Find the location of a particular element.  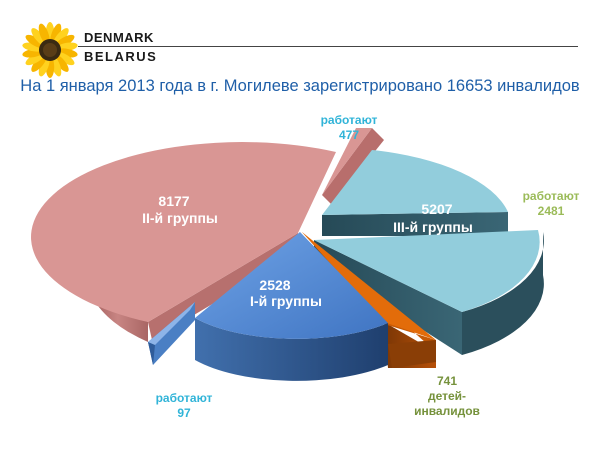

logo-text-belarus: BELARUS is located at coordinates (121, 56).